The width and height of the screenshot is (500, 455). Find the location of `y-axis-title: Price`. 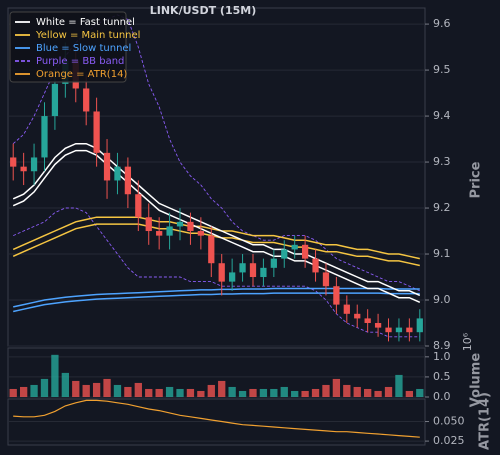

y-axis-title: Price is located at coordinates (476, 179).